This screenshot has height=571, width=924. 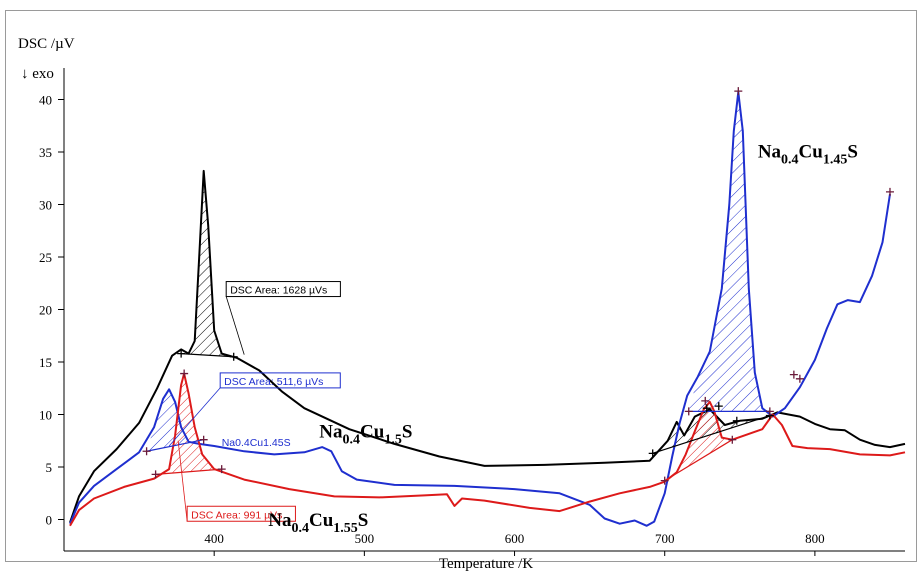 I want to click on y-tick-label: 40, so click(x=45, y=100).